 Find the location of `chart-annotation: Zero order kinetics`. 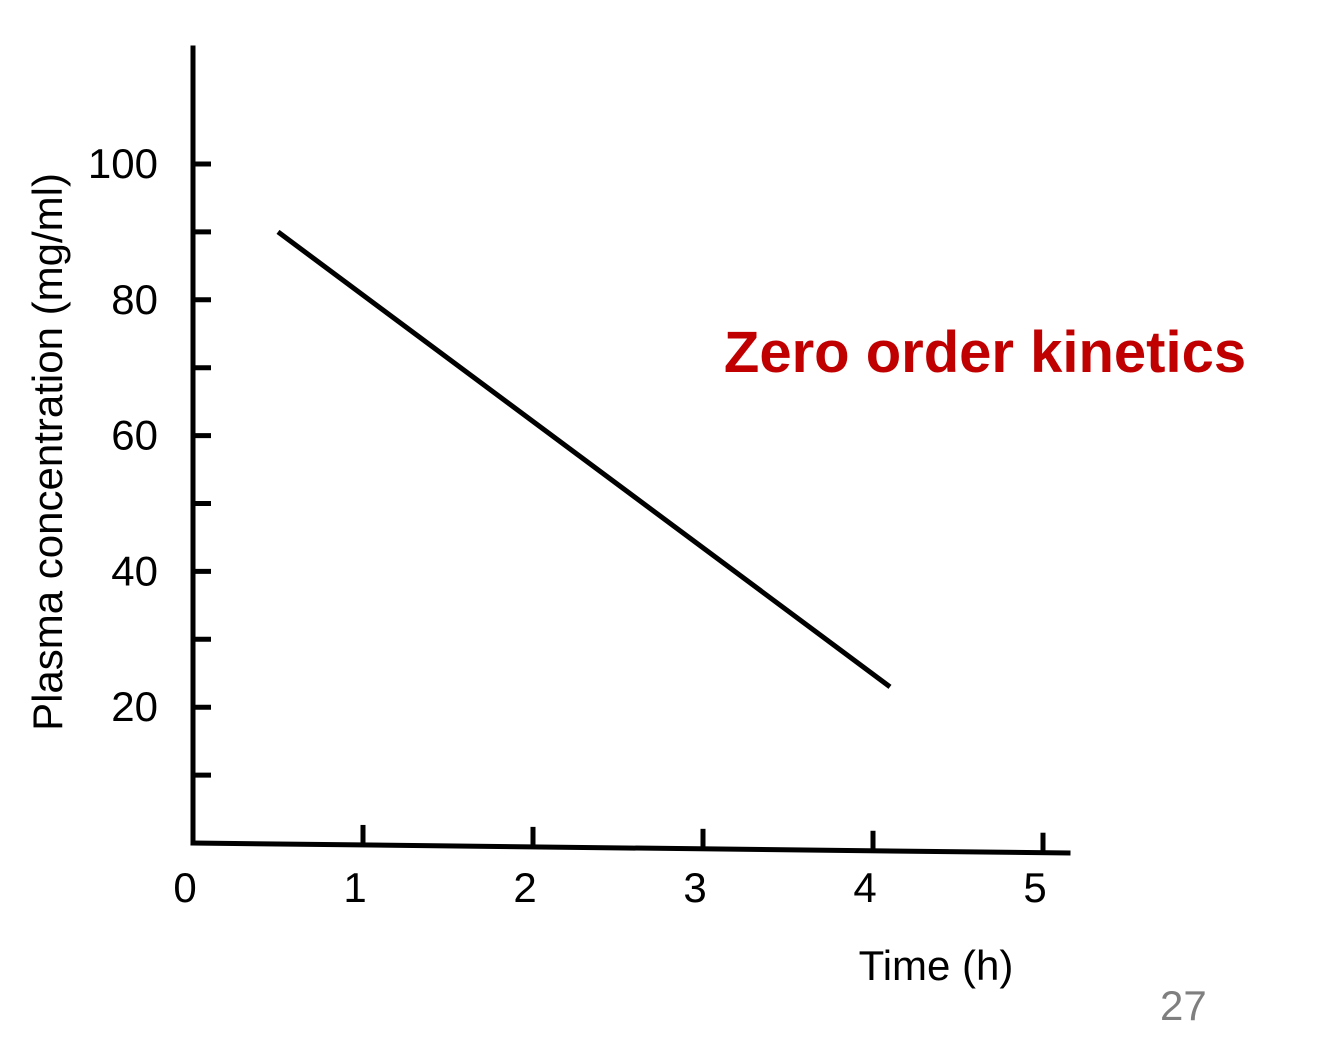

chart-annotation: Zero order kinetics is located at coordinates (985, 352).